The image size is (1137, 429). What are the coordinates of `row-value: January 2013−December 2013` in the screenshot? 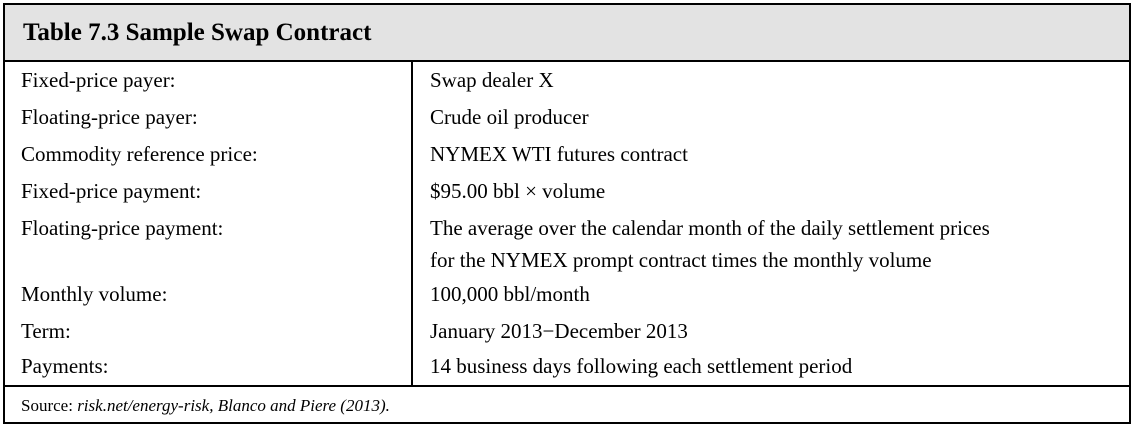 It's located at (777, 331).